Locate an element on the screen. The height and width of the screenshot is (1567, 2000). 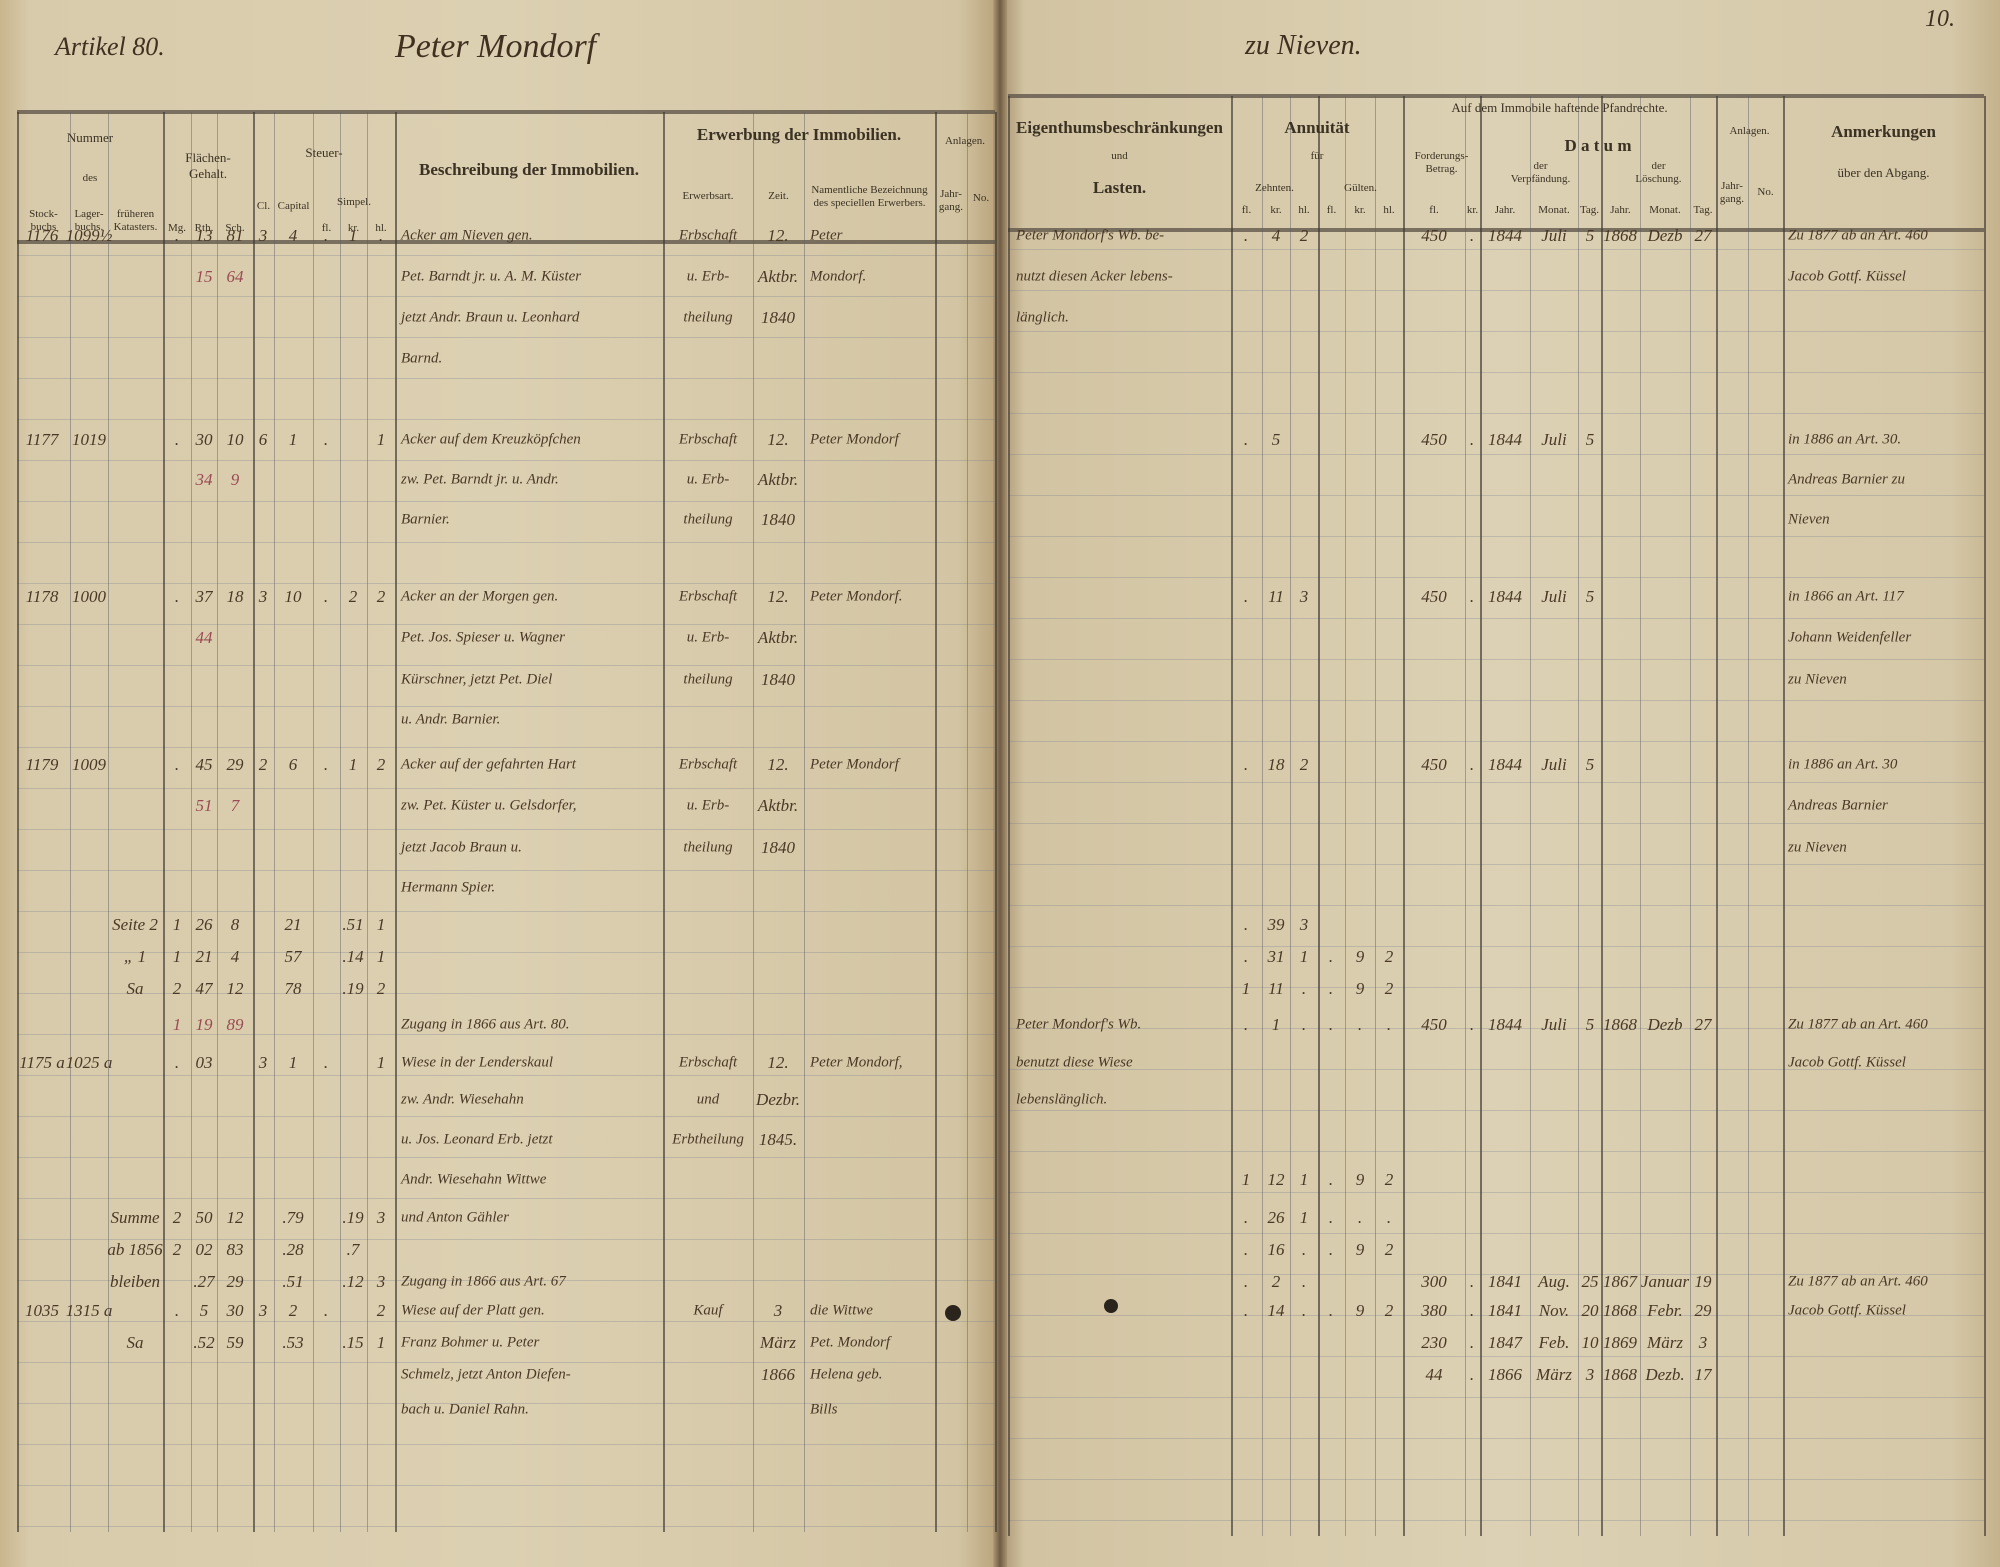
entry-besch: Zugang in 1866 aus Art. 80. is located at coordinates (485, 1024).